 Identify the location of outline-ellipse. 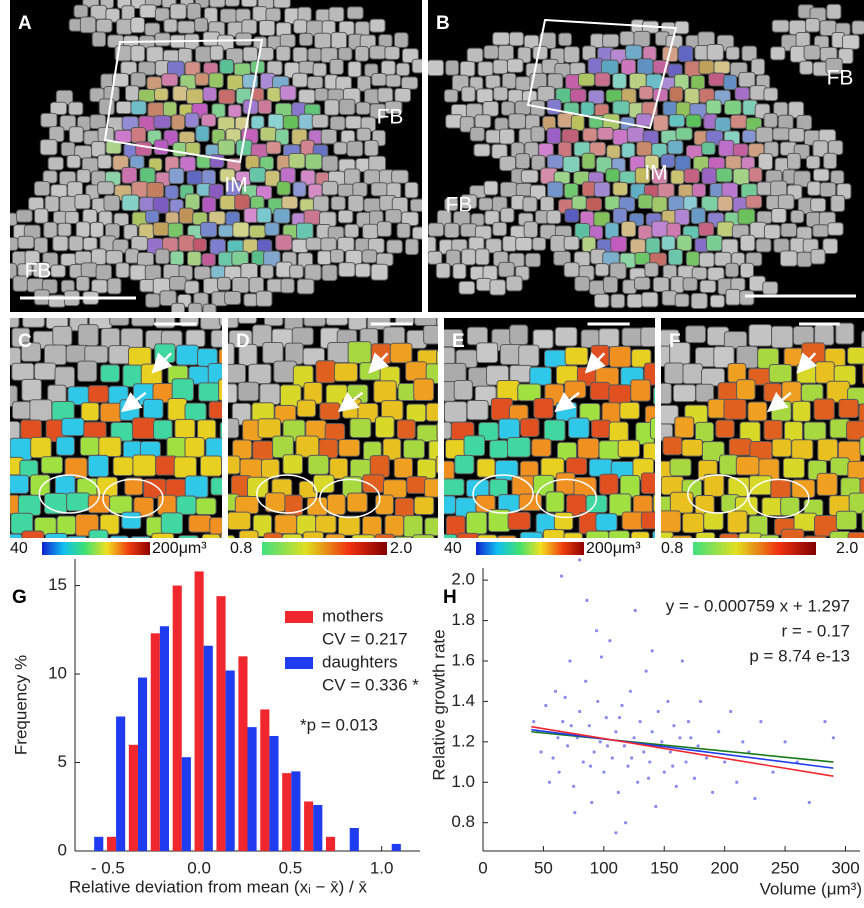
(718, 494).